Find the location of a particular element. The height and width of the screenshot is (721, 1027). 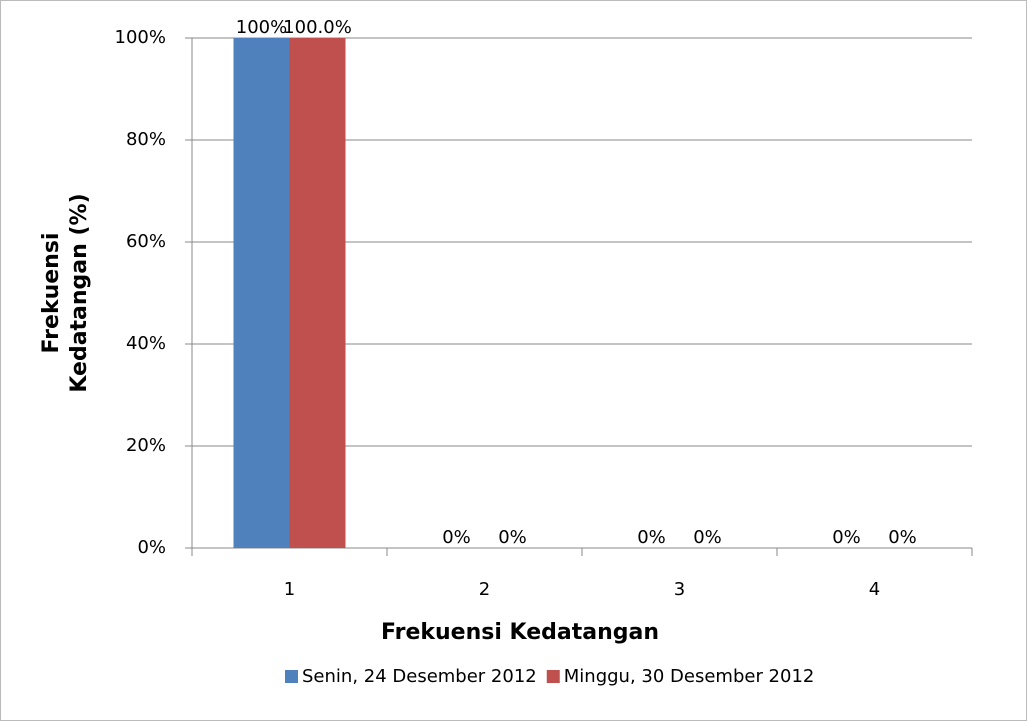

x-tick-label: 2 is located at coordinates (484, 589).